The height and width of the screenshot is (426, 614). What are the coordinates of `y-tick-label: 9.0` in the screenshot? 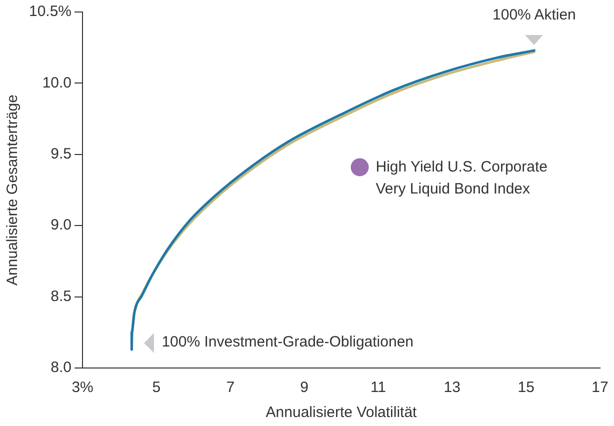 It's located at (61, 225).